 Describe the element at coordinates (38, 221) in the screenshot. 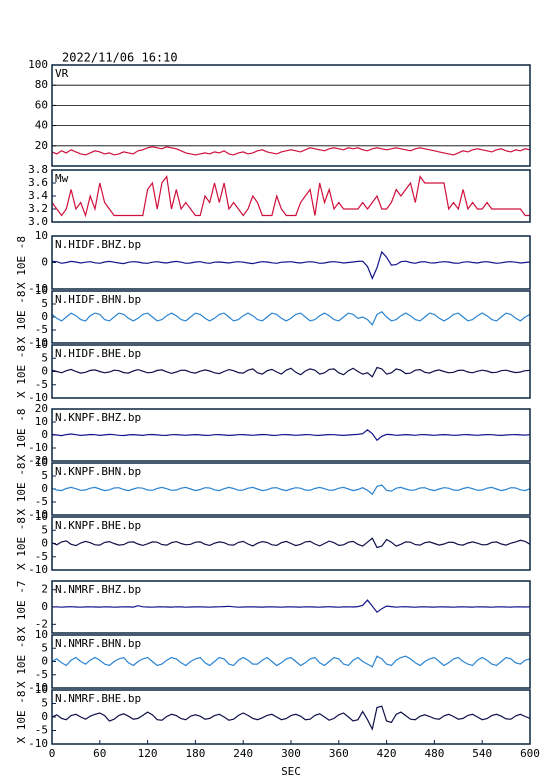

I see `y-tick-label: 3.0` at that location.